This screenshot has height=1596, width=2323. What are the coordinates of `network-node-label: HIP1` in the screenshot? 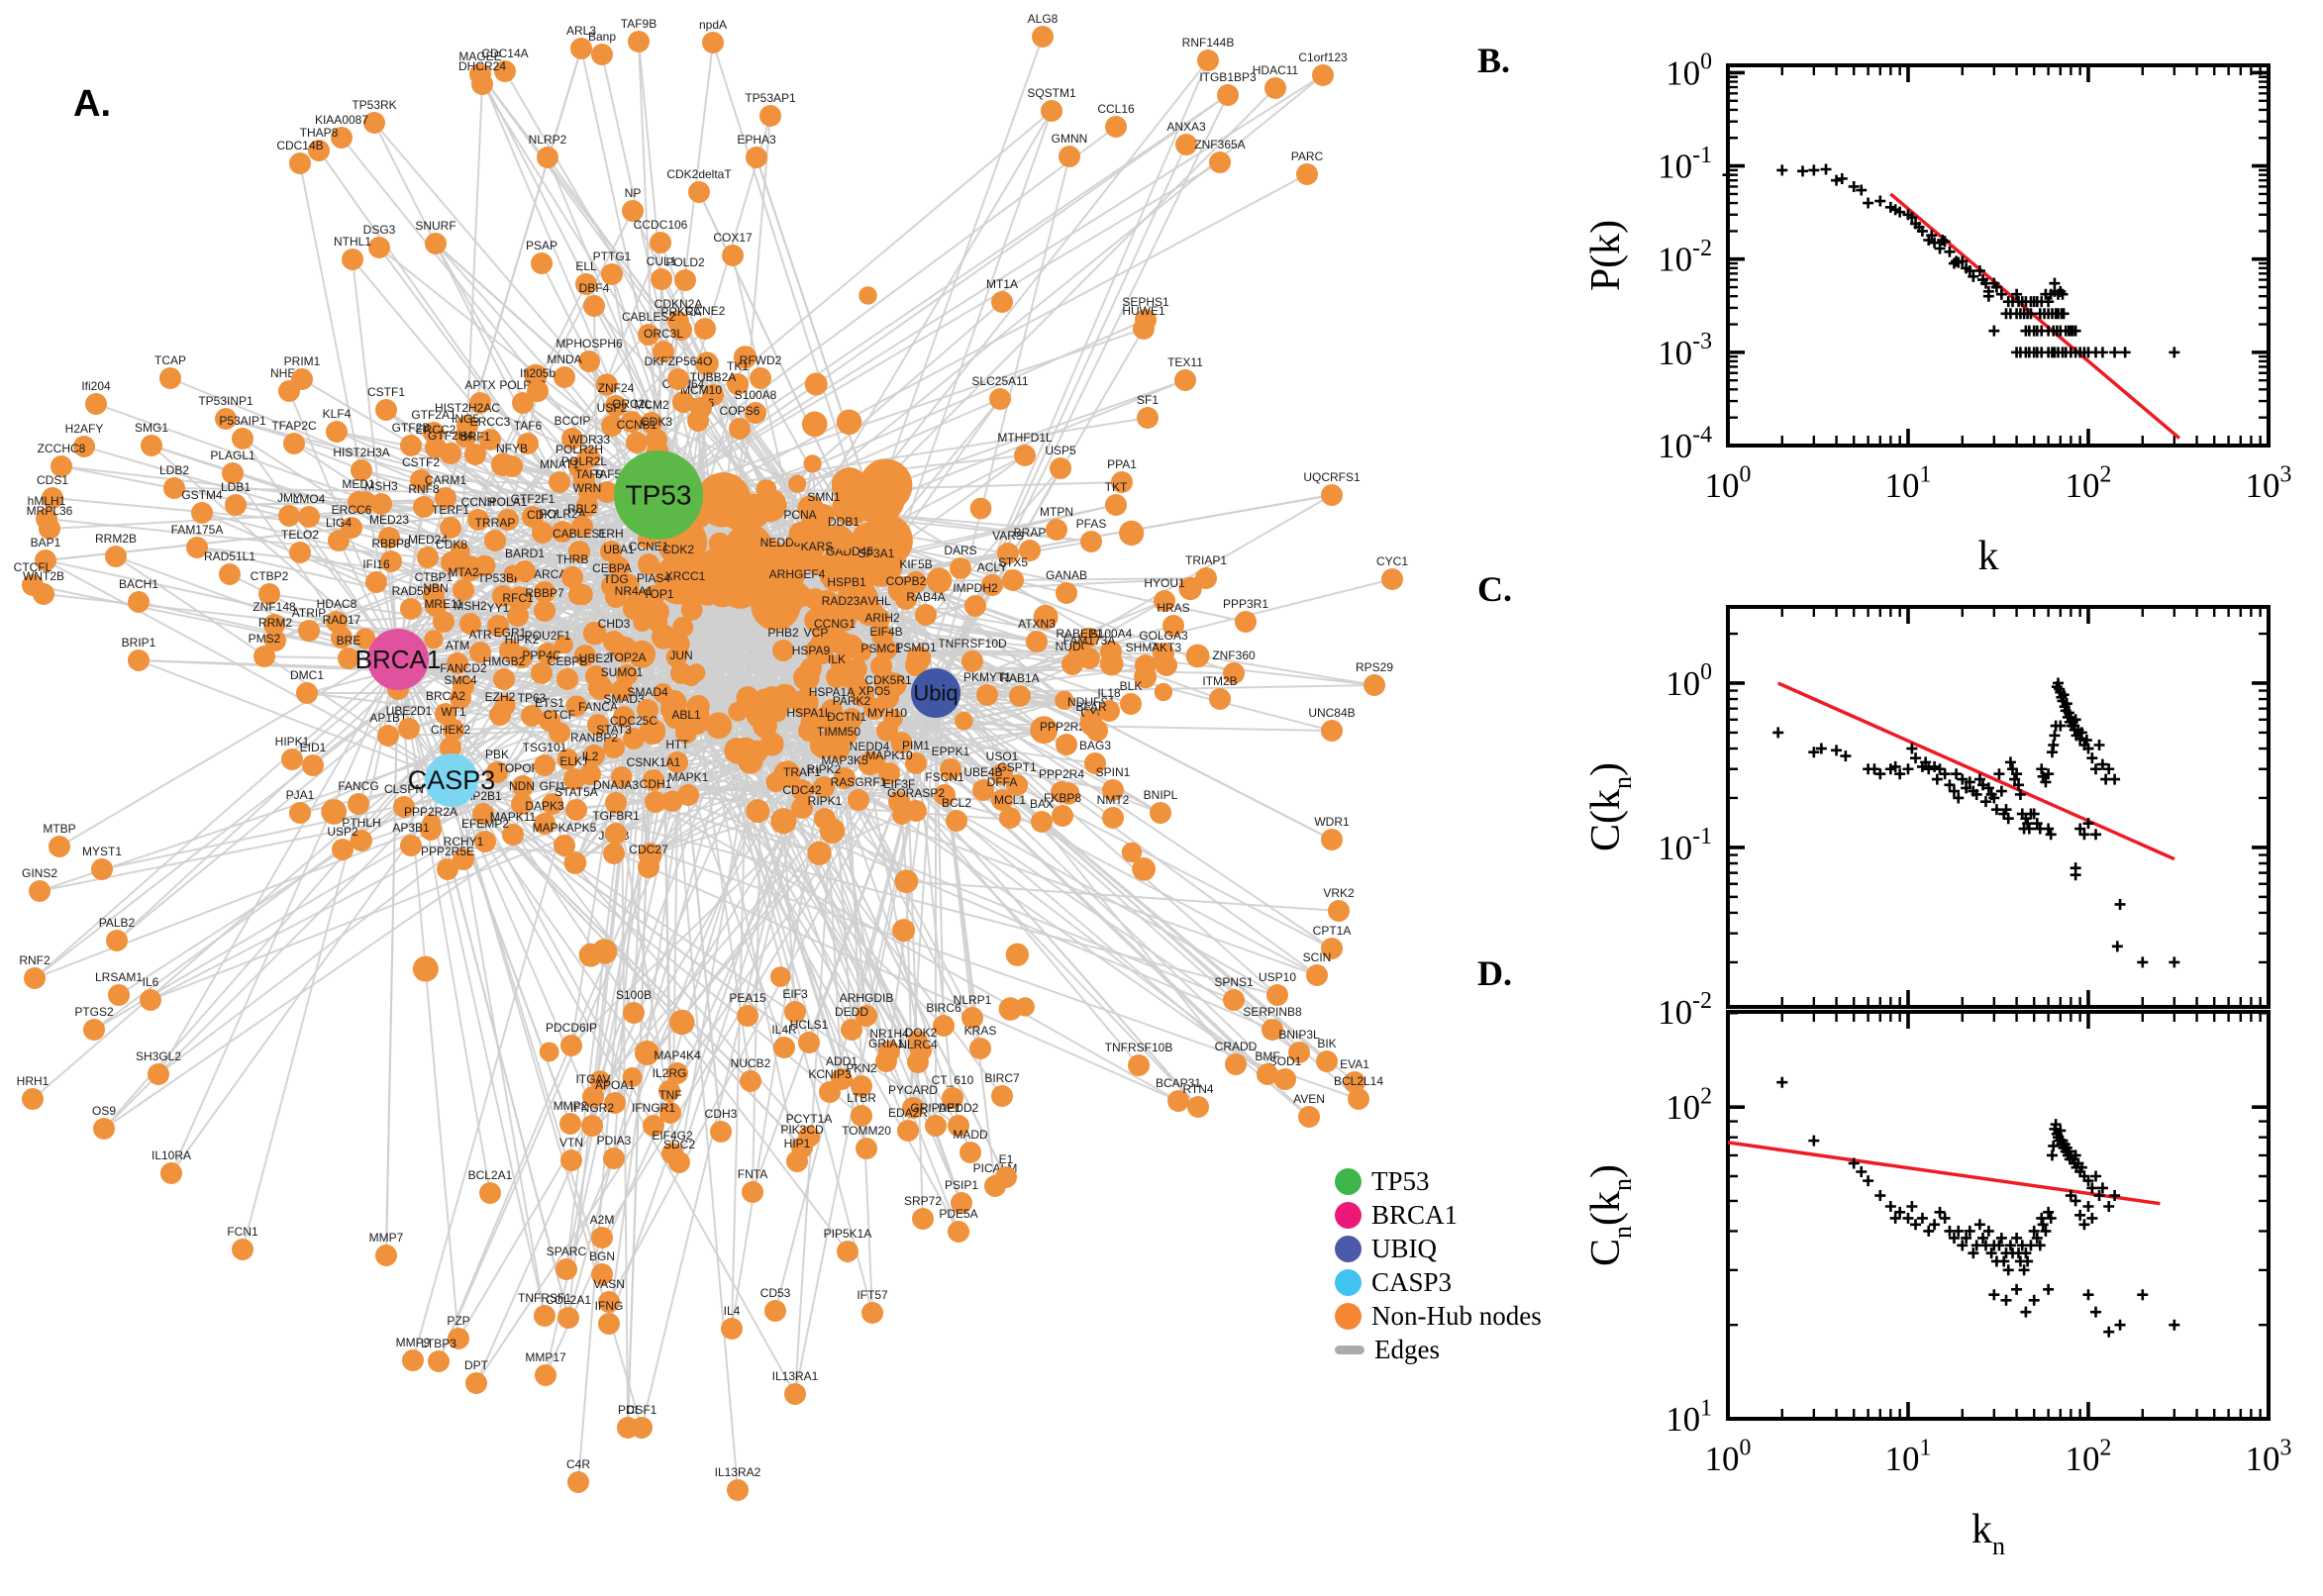 It's located at (797, 1143).